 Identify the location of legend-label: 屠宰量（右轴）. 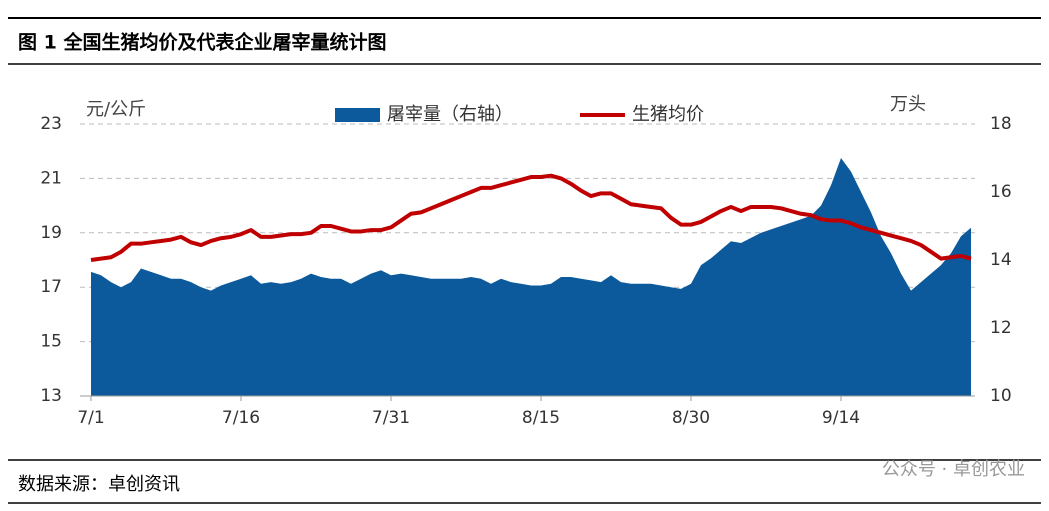
(450, 114).